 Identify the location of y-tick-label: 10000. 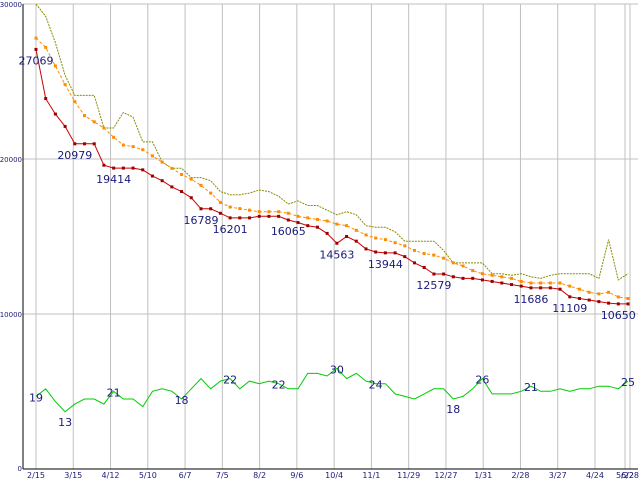
(11, 315).